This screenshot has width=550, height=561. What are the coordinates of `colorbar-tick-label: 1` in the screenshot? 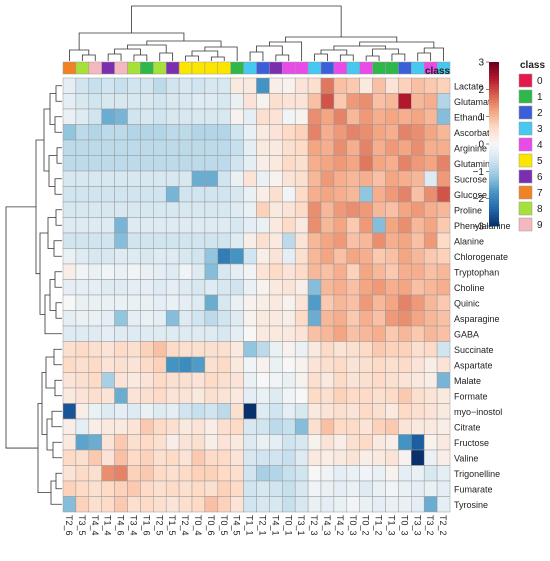 It's located at (481, 117).